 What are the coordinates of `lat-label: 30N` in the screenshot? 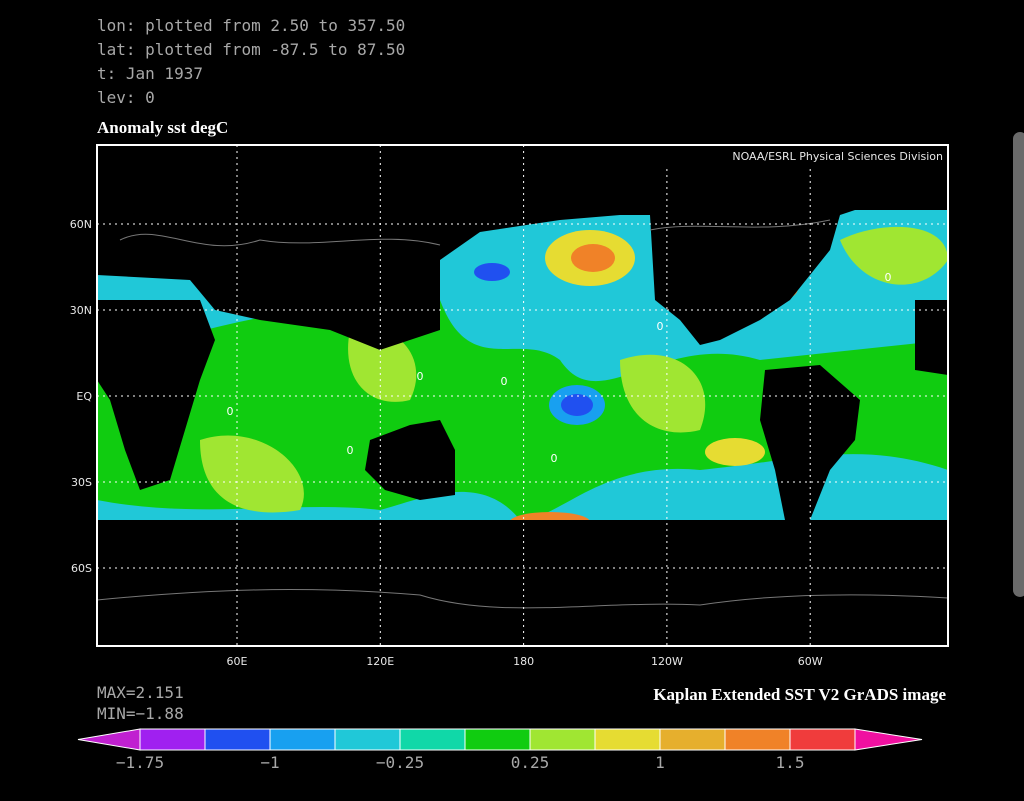 It's located at (81, 310).